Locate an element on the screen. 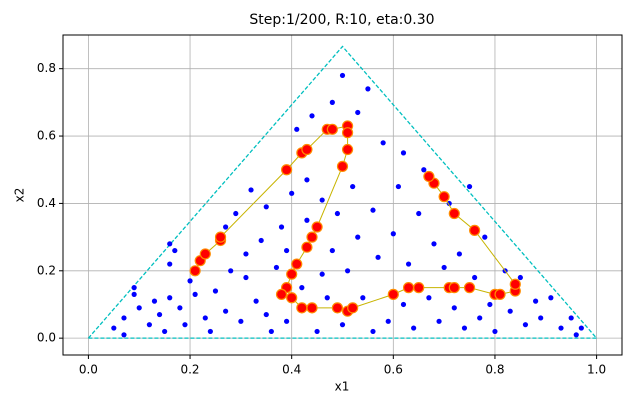 This screenshot has height=409, width=640. y-tick-label: 0.4 is located at coordinates (46, 203).